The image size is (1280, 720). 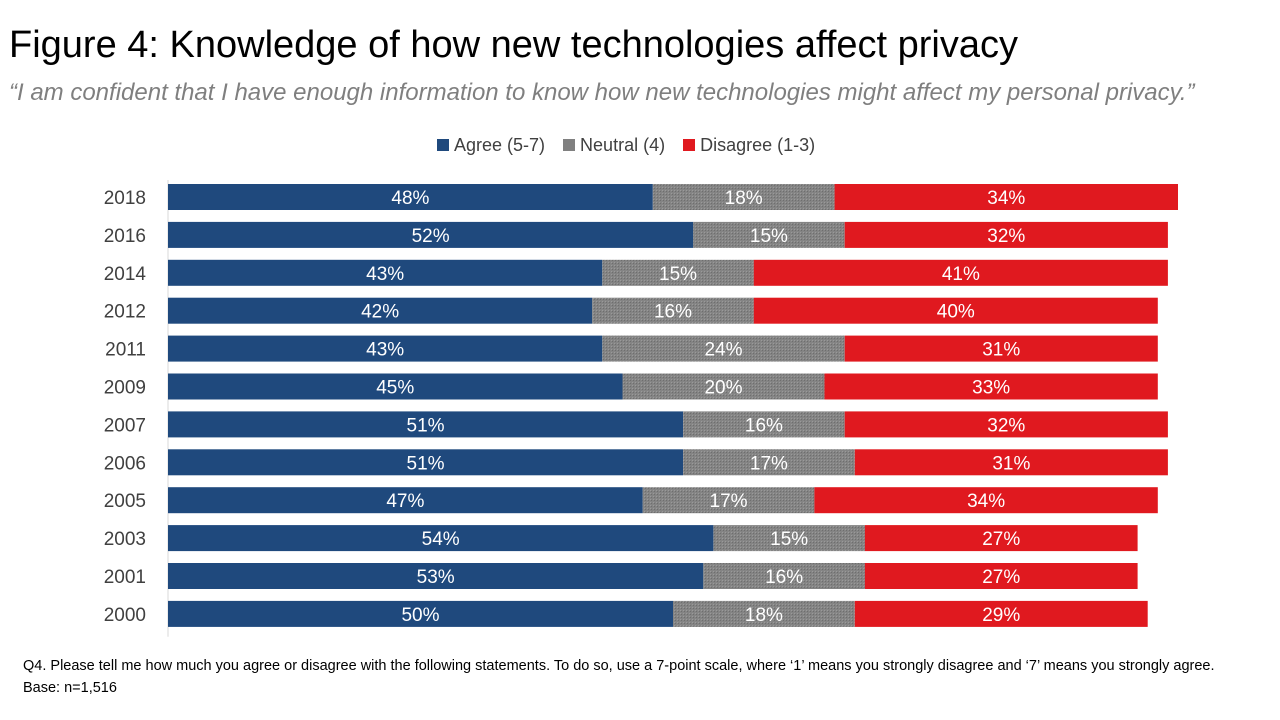 I want to click on chart-legend: Agree (5-7) Neutral (4) Disagree (1-3), so click(x=635, y=145).